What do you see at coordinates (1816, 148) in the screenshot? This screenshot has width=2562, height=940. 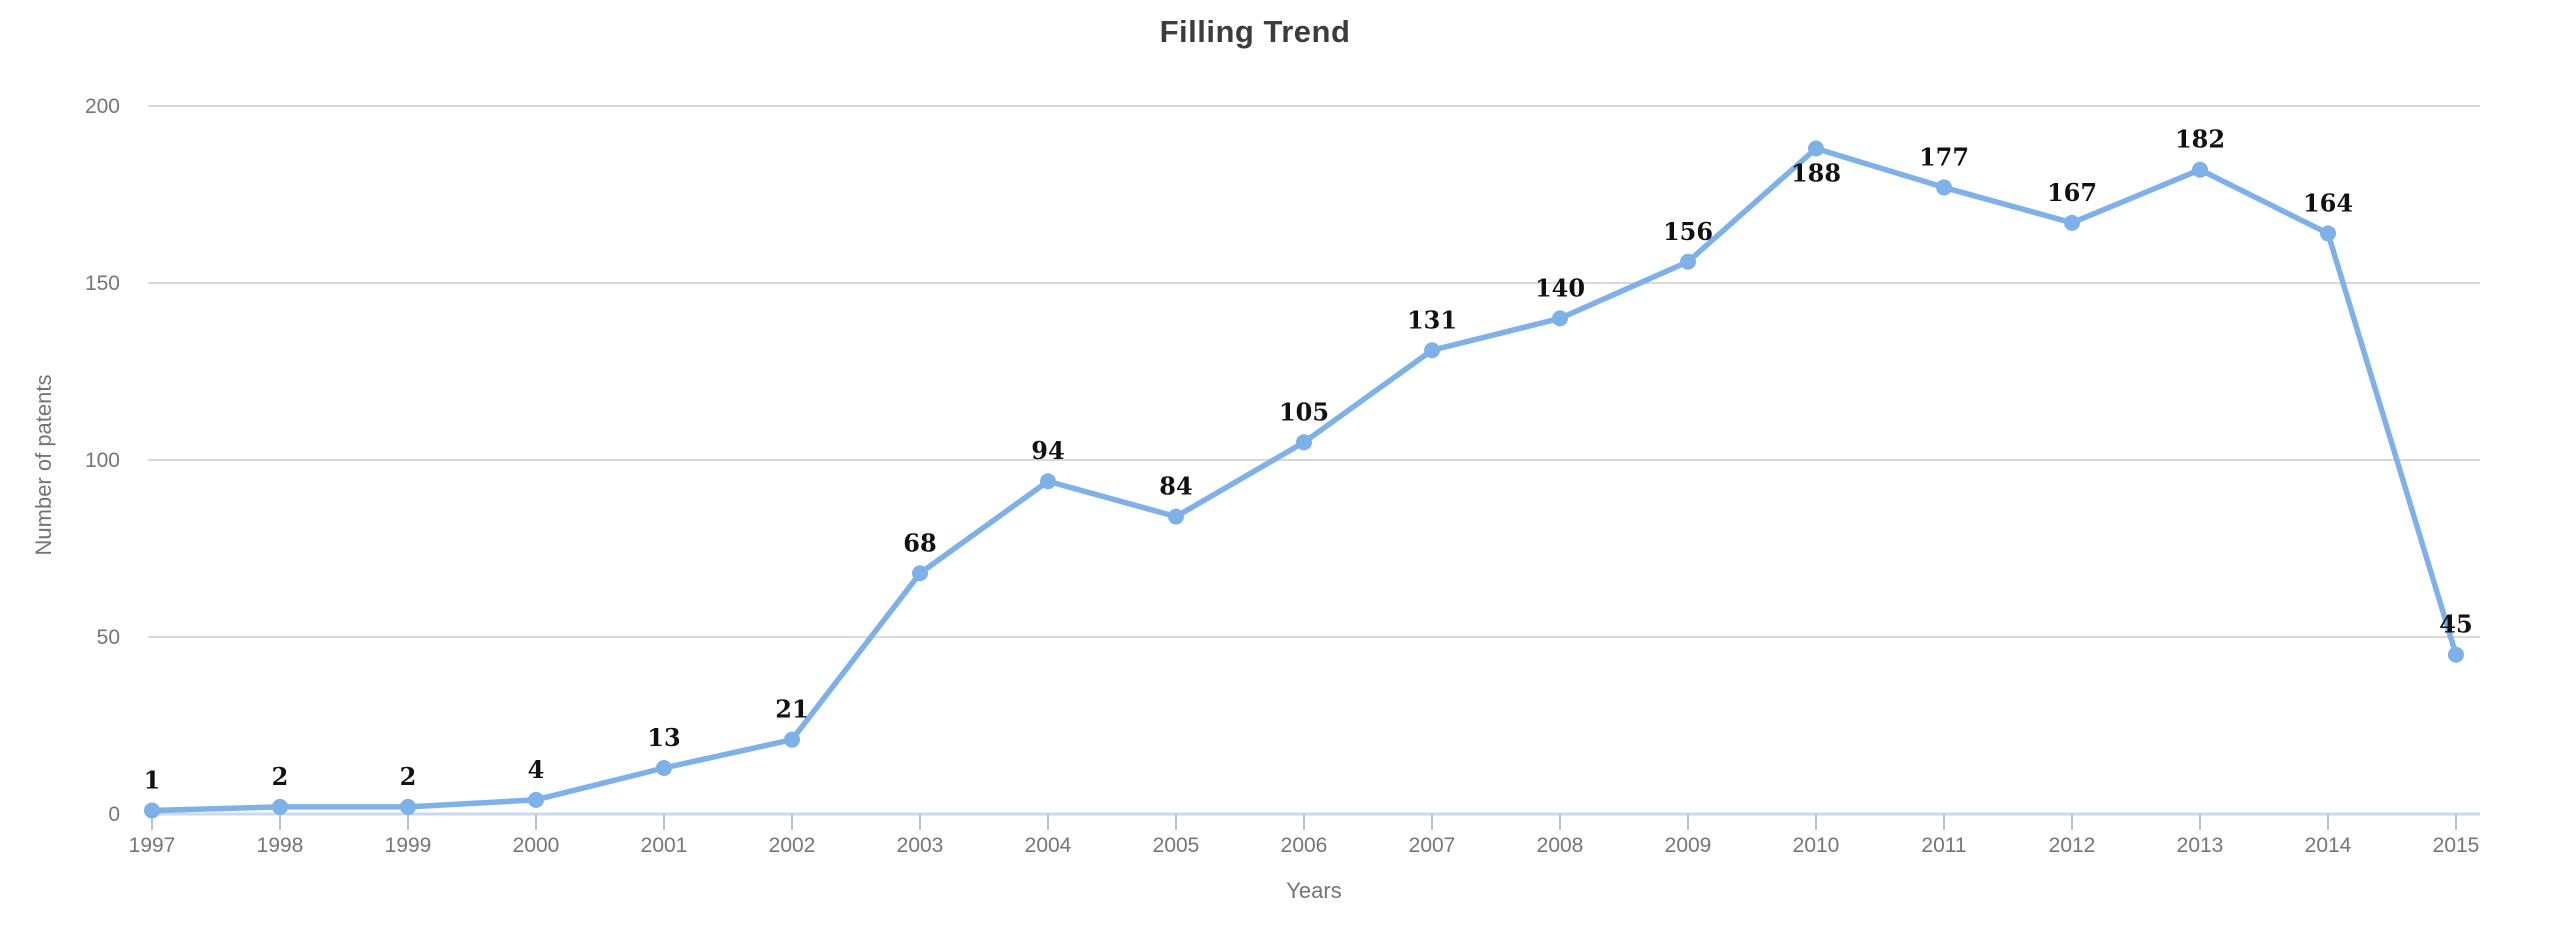 I see `data-point-2010` at bounding box center [1816, 148].